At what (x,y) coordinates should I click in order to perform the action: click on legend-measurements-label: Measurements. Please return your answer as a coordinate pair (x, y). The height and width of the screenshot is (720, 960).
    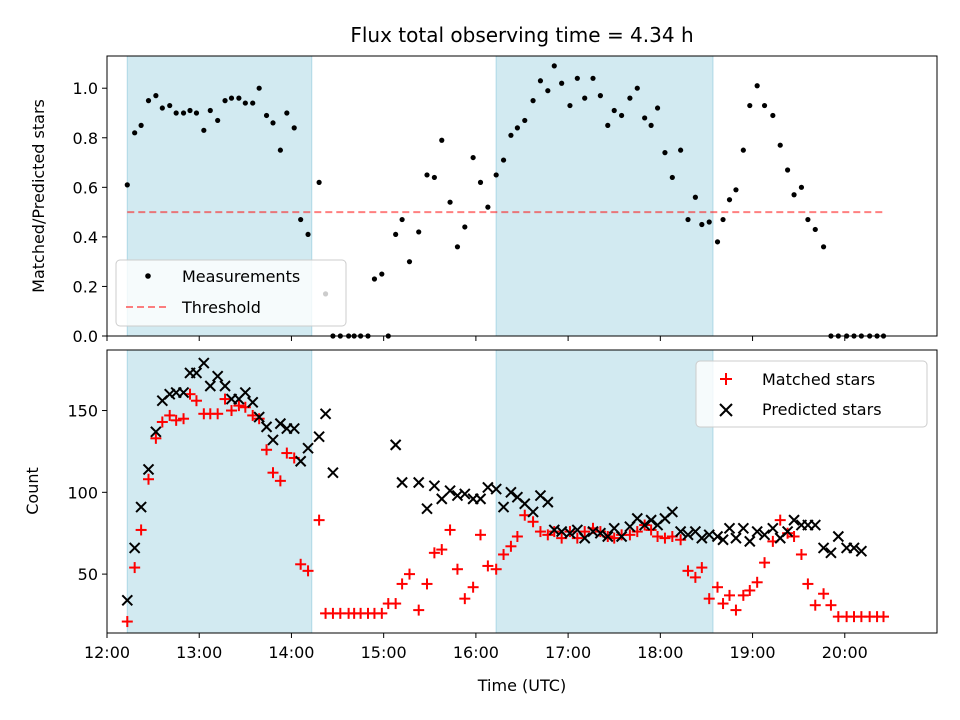
    Looking at the image, I should click on (241, 276).